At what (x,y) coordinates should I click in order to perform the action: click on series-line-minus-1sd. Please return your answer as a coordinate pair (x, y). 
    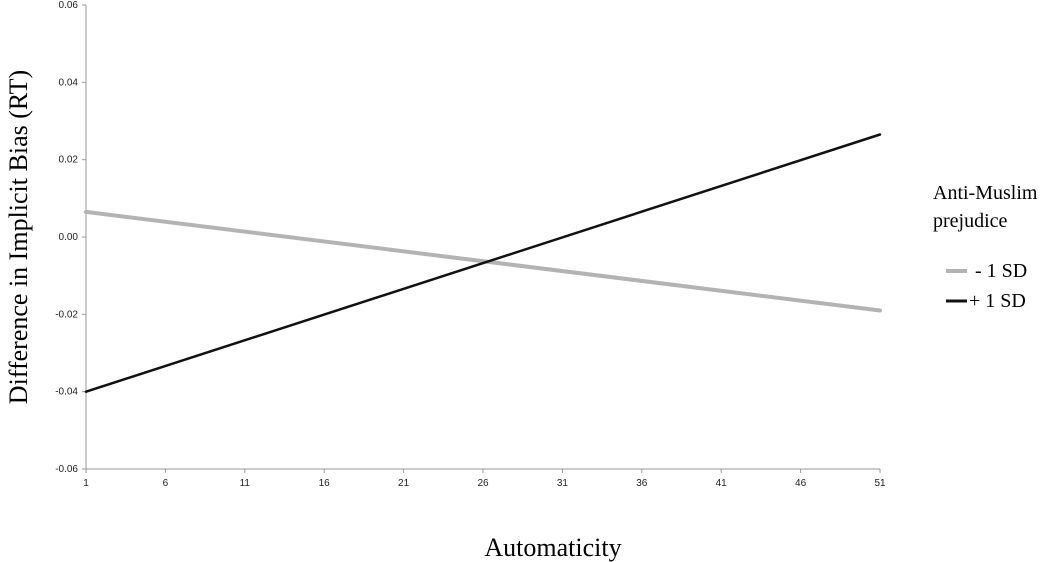
    Looking at the image, I should click on (483, 261).